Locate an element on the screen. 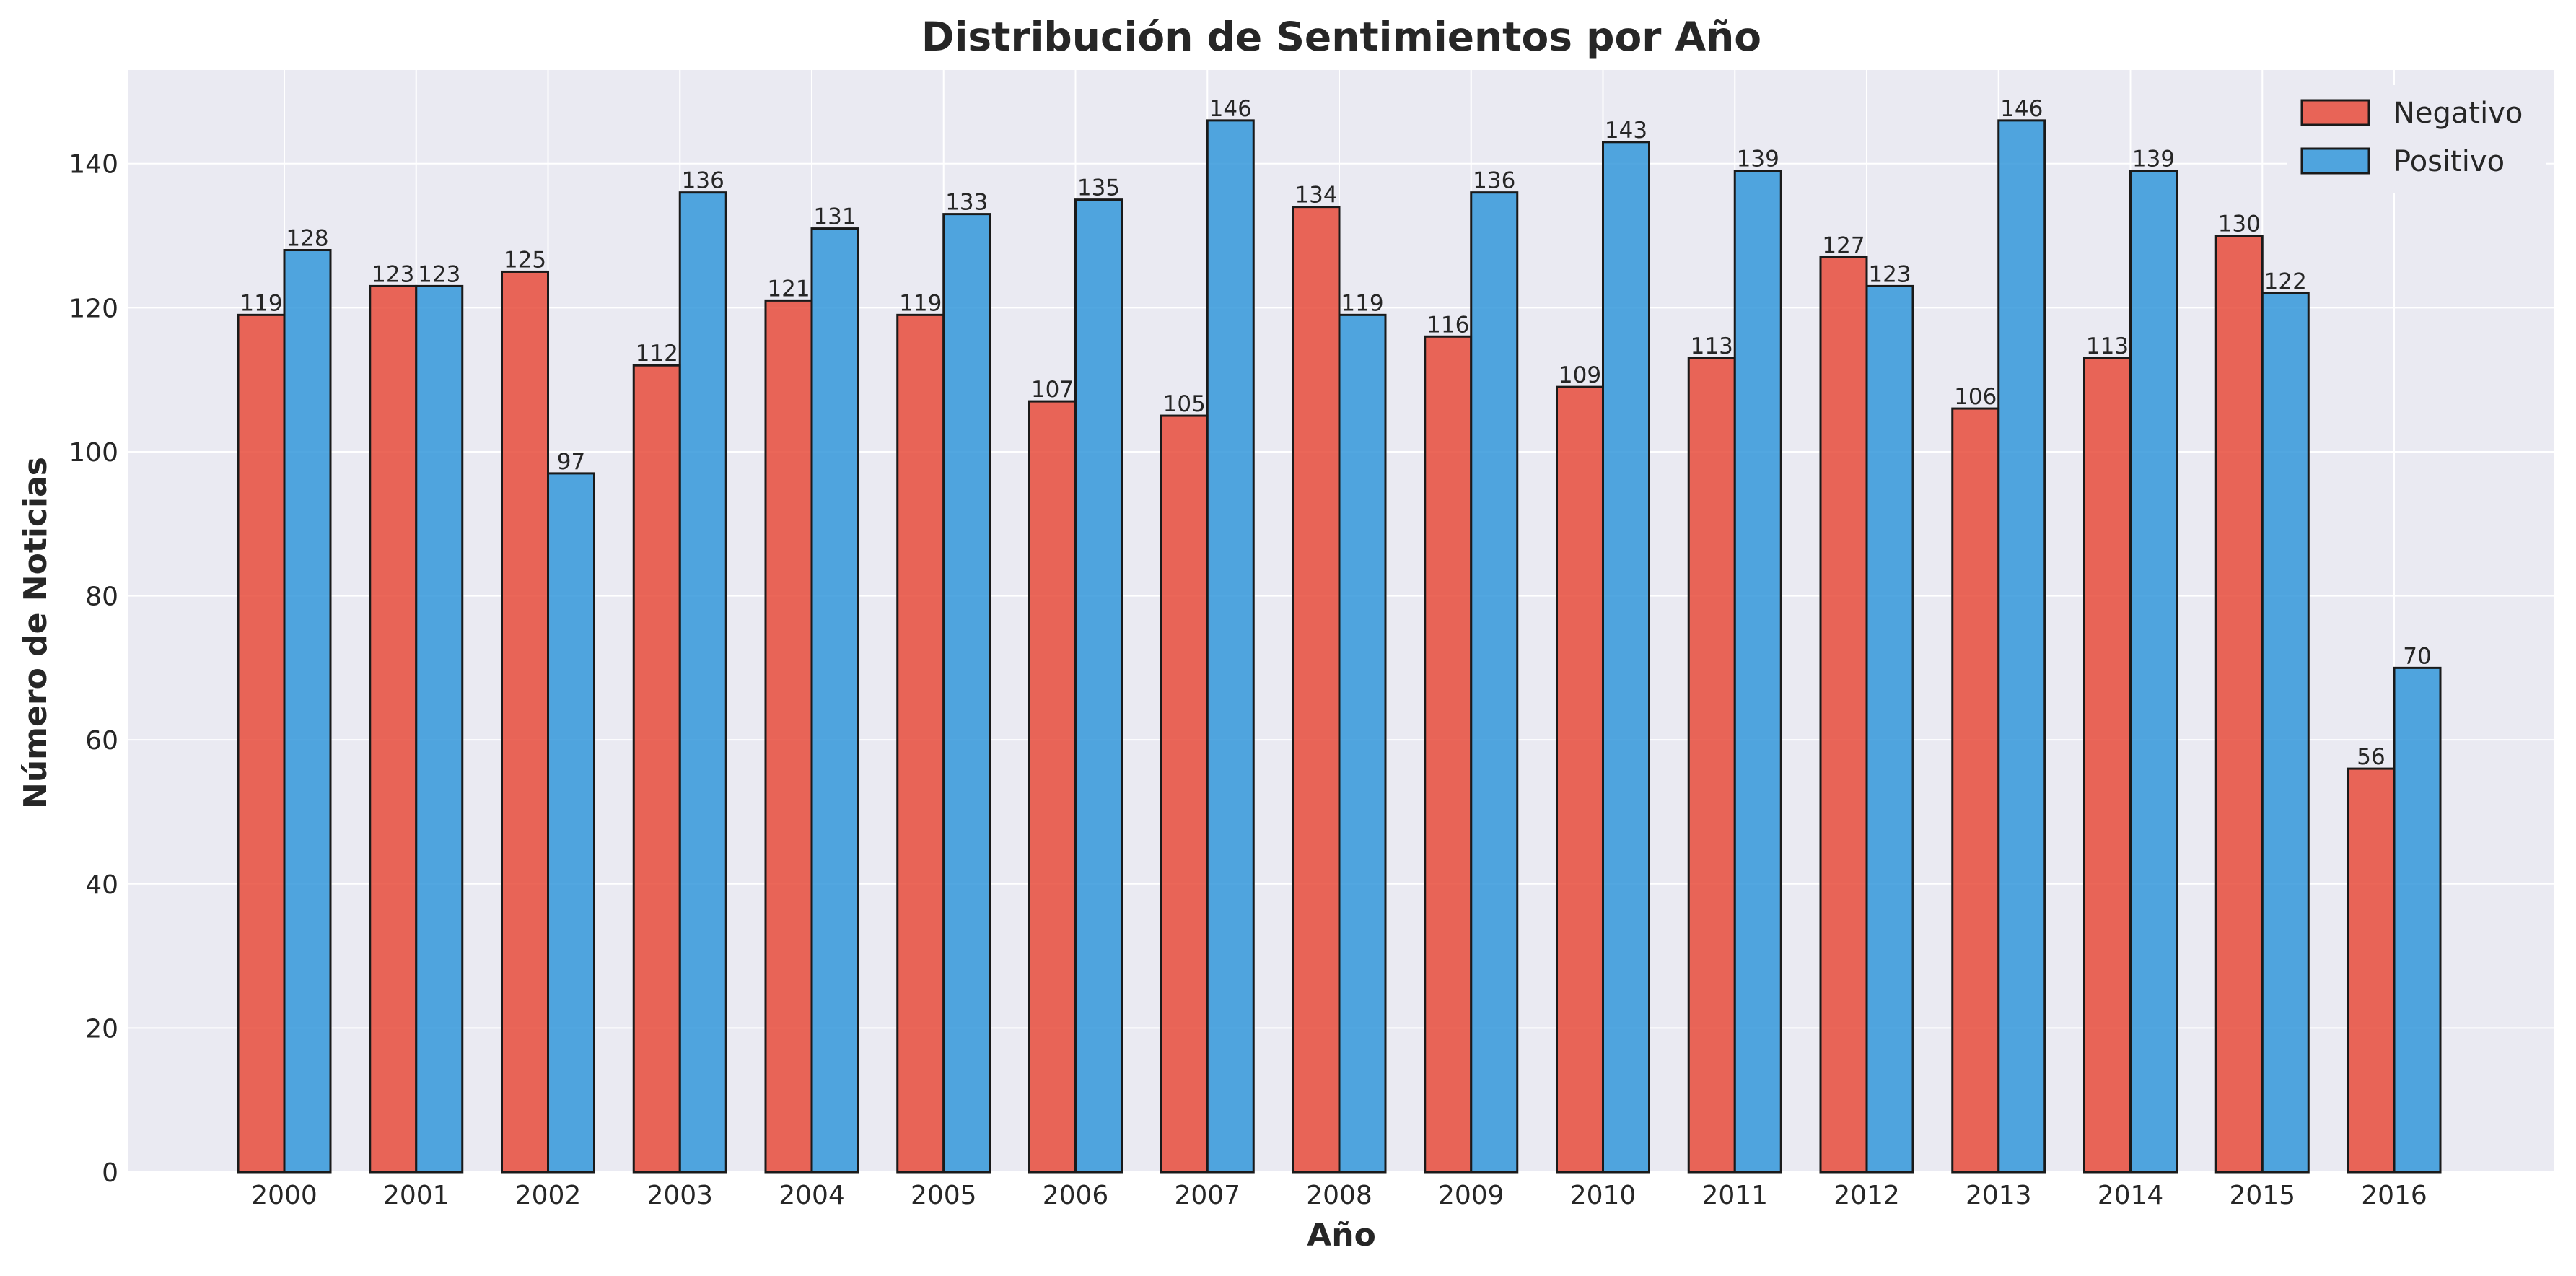  bar-positivo-2001 is located at coordinates (439, 729).